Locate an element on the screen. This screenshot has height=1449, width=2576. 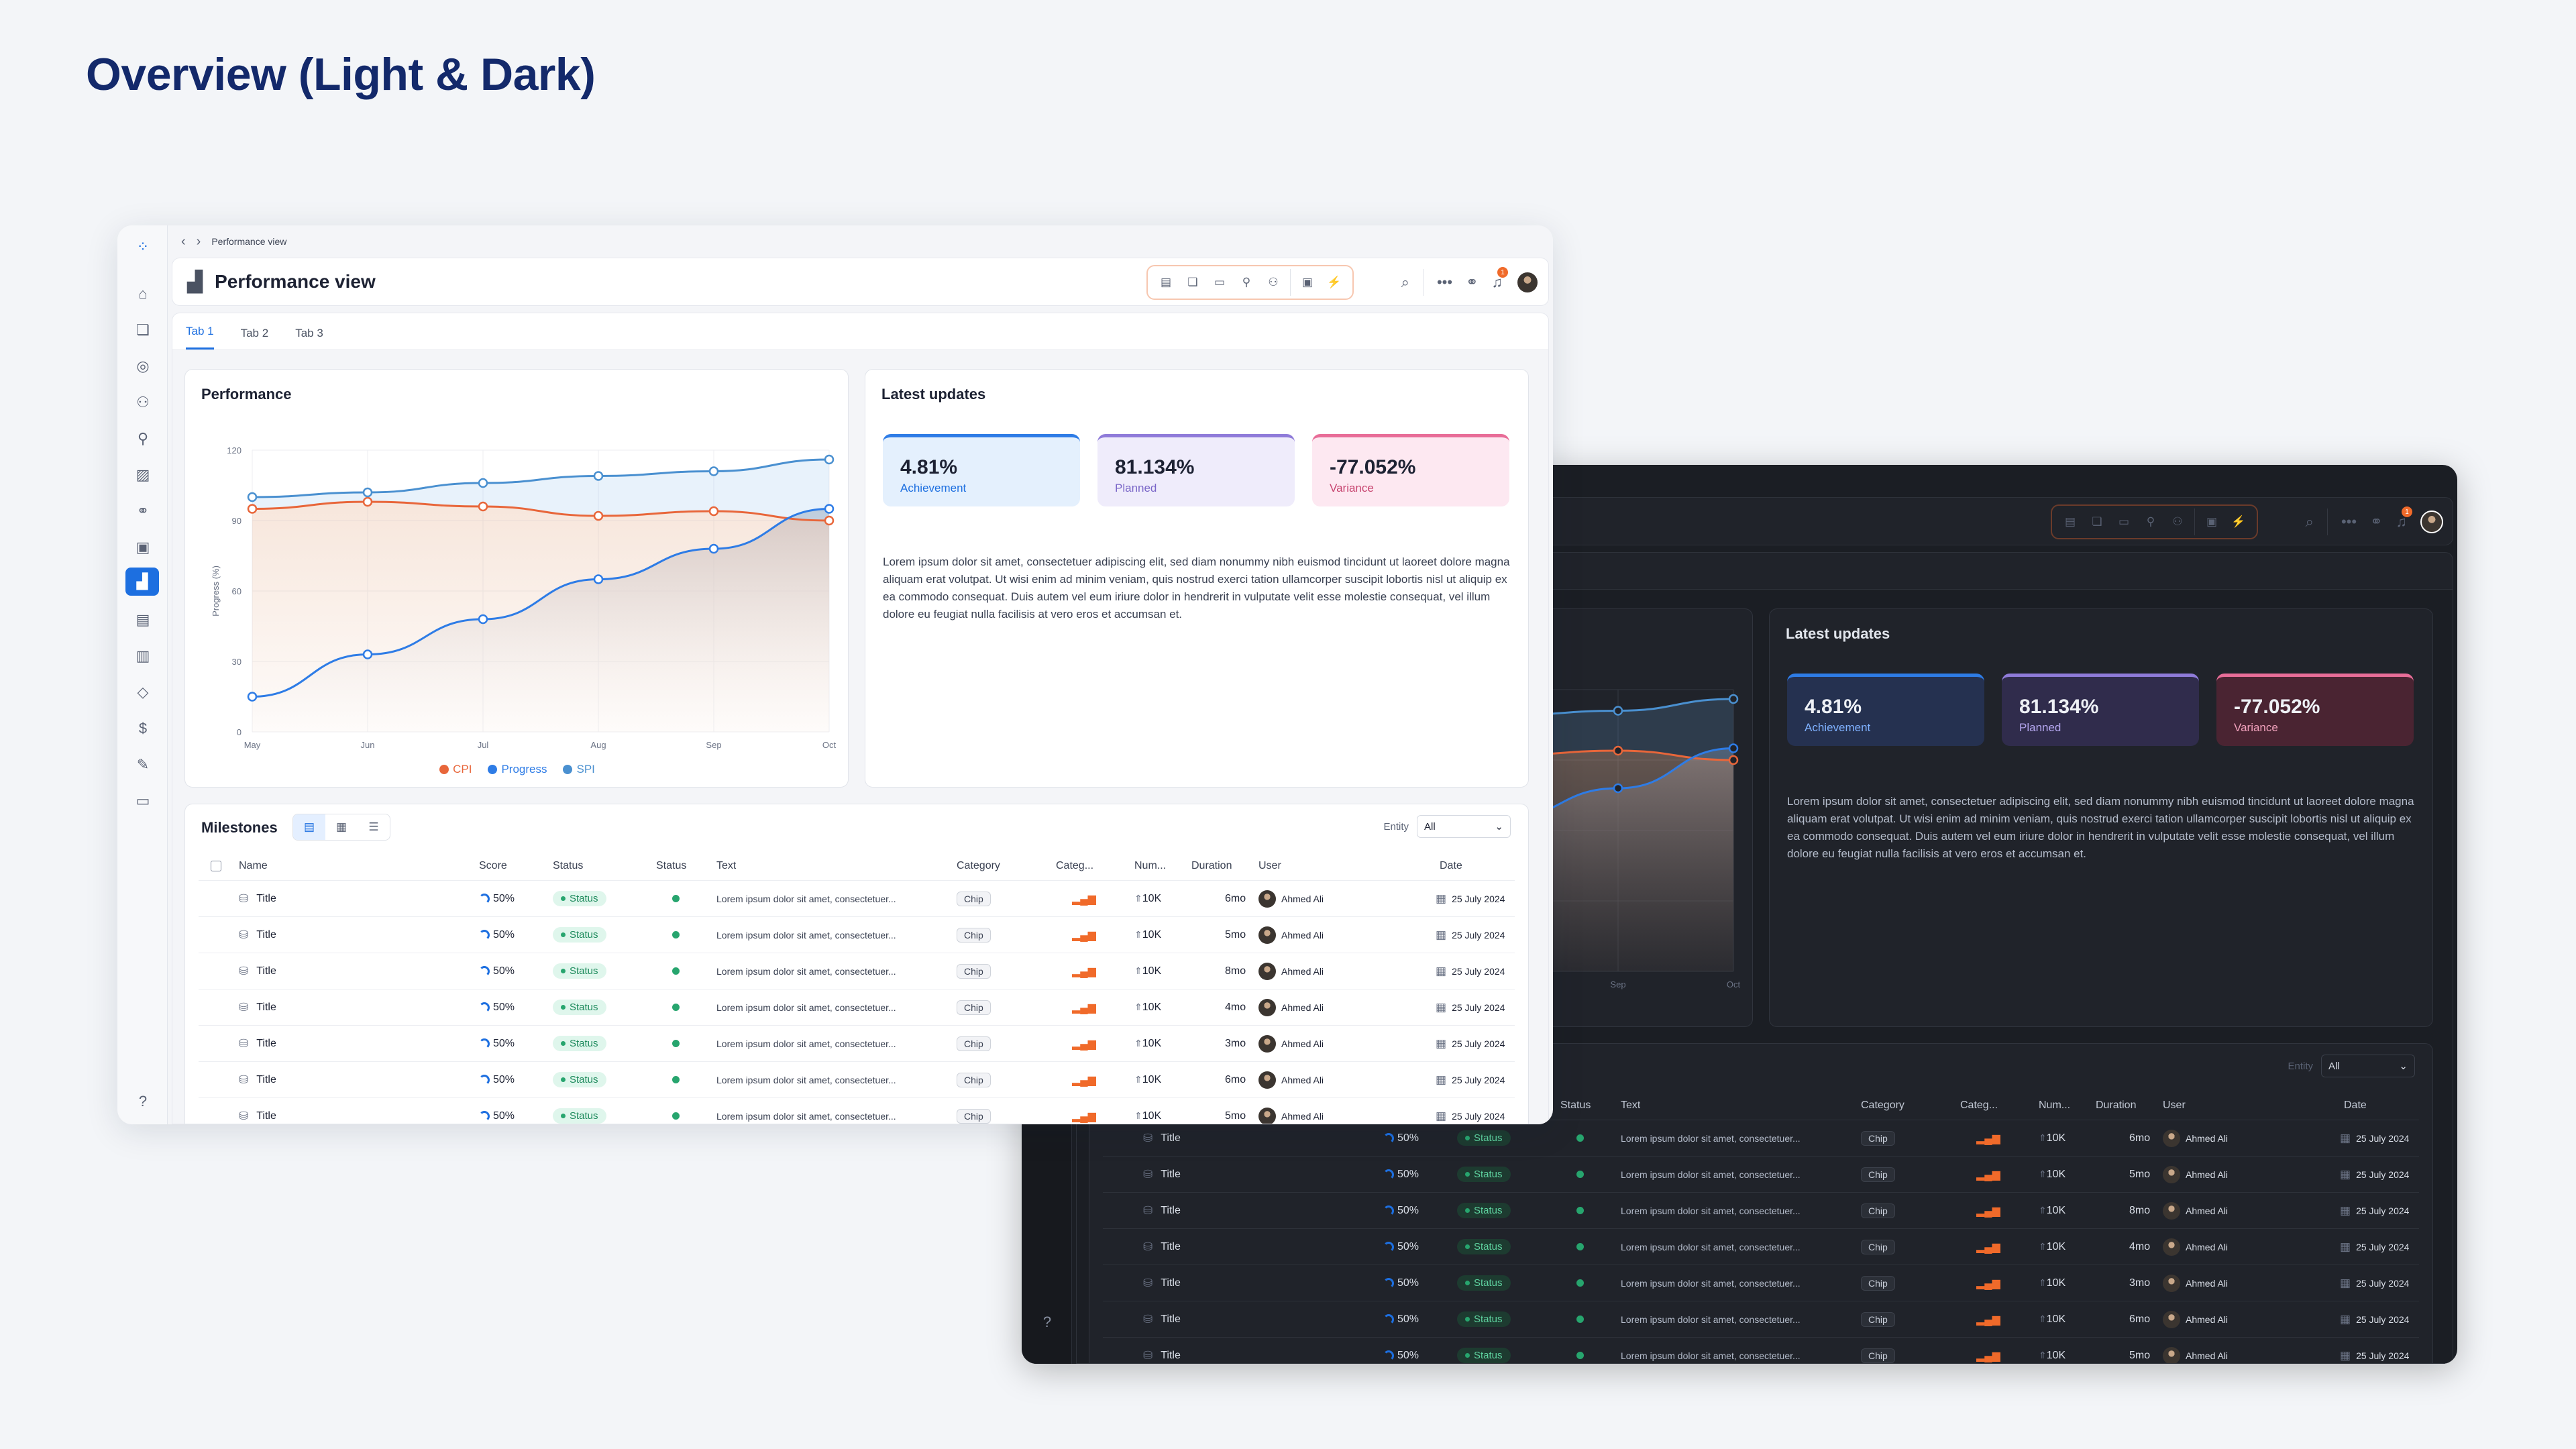
image-icon: ▨ is located at coordinates (143, 474).